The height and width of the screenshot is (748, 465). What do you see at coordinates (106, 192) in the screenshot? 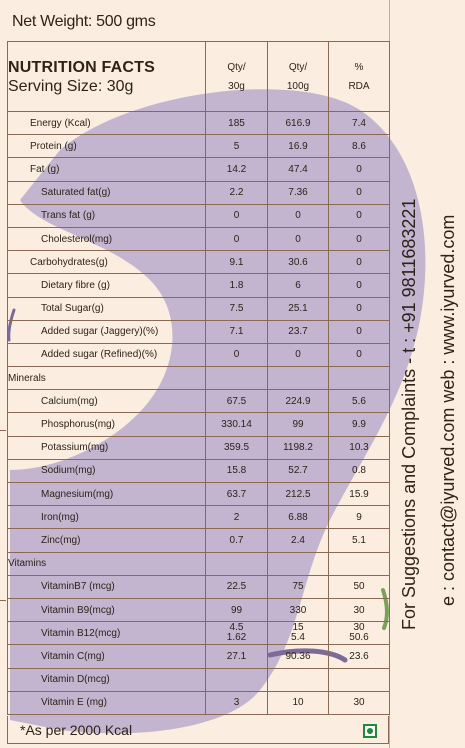
I see `nutrient-label: Saturated fat(g)` at bounding box center [106, 192].